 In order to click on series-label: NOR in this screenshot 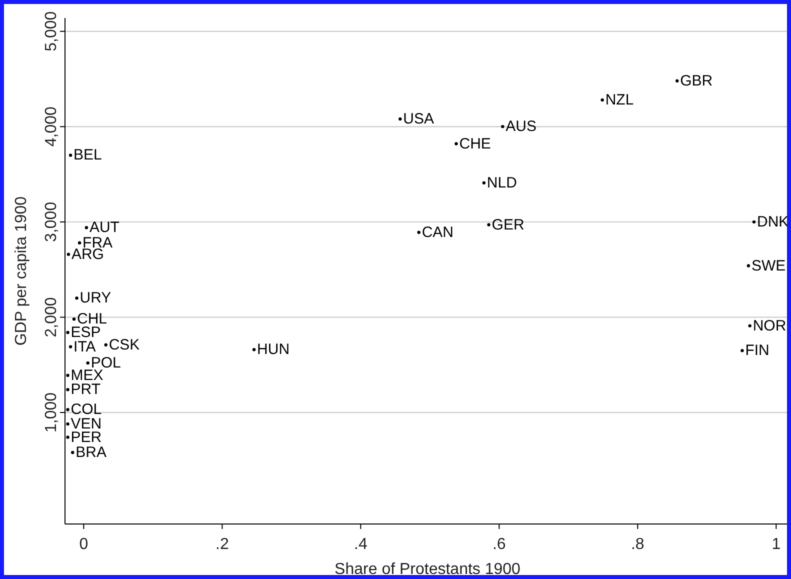, I will do `click(769, 325)`.